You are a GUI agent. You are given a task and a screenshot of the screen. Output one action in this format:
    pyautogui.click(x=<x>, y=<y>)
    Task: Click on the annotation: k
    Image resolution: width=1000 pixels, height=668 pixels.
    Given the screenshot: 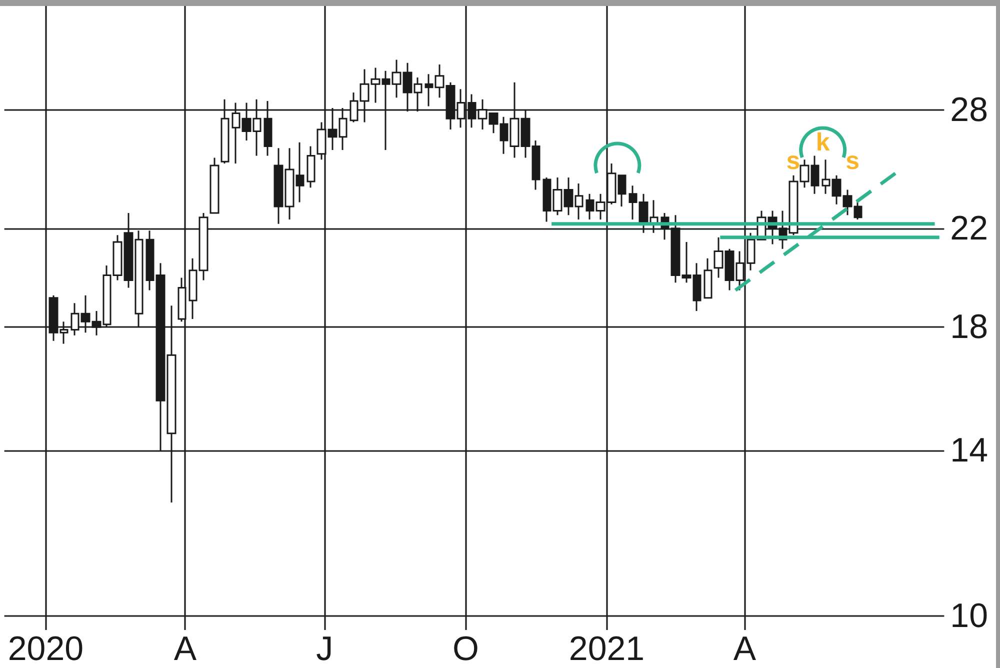 What is the action you would take?
    pyautogui.click(x=823, y=142)
    